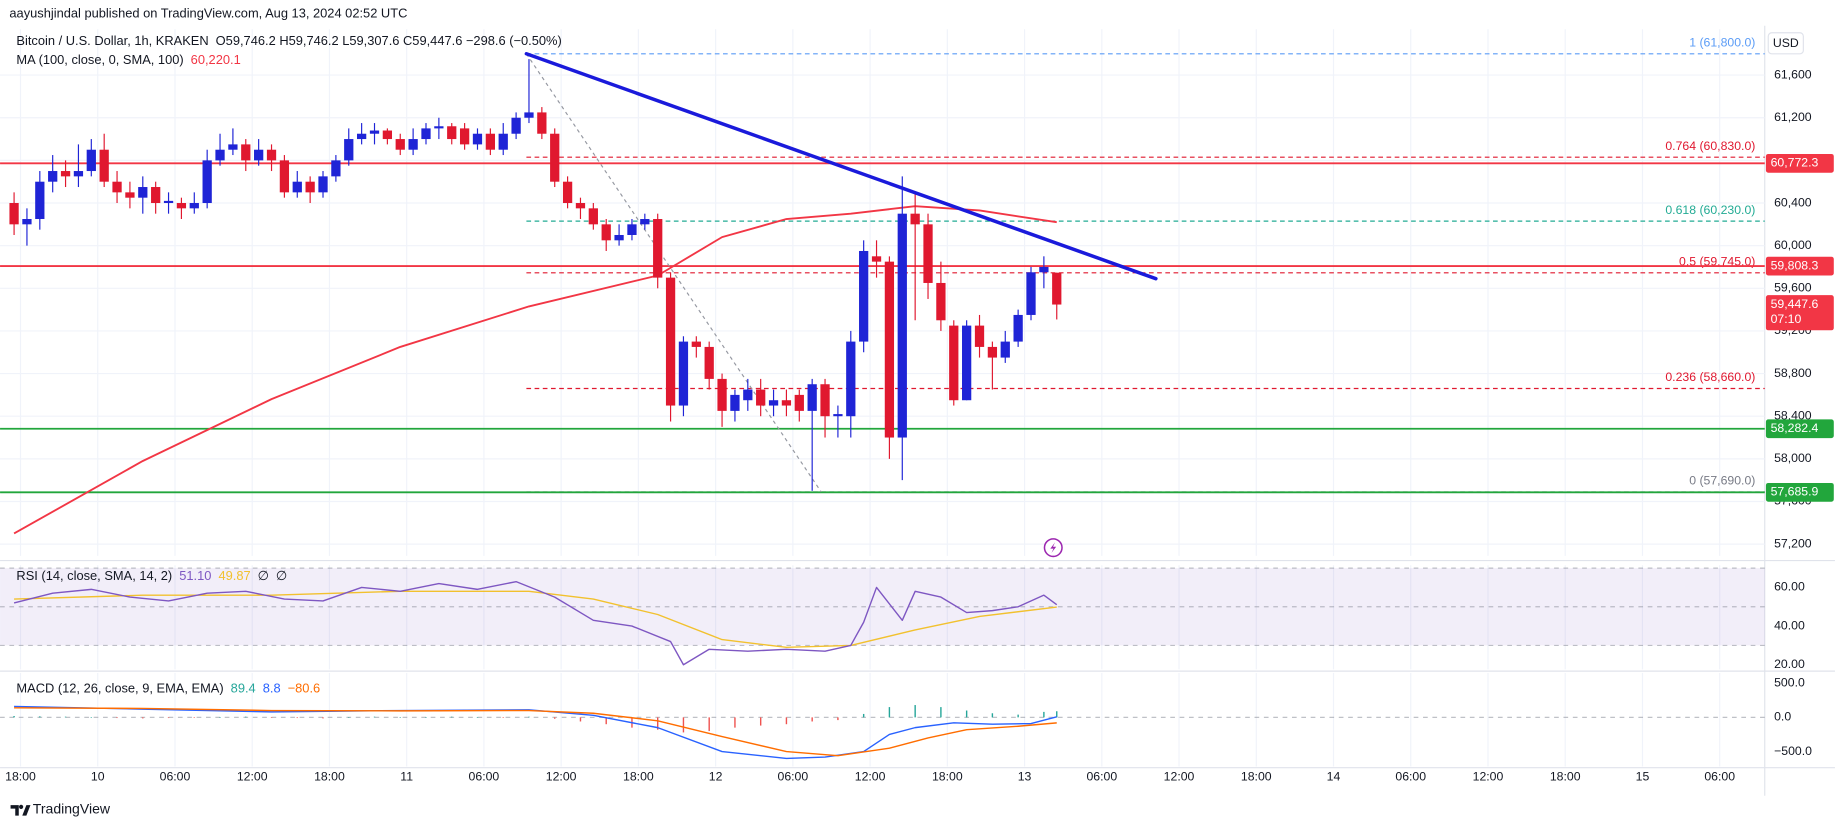 The width and height of the screenshot is (1835, 827). Describe the element at coordinates (1793, 543) in the screenshot. I see `y-tick-label: 57,200` at that location.